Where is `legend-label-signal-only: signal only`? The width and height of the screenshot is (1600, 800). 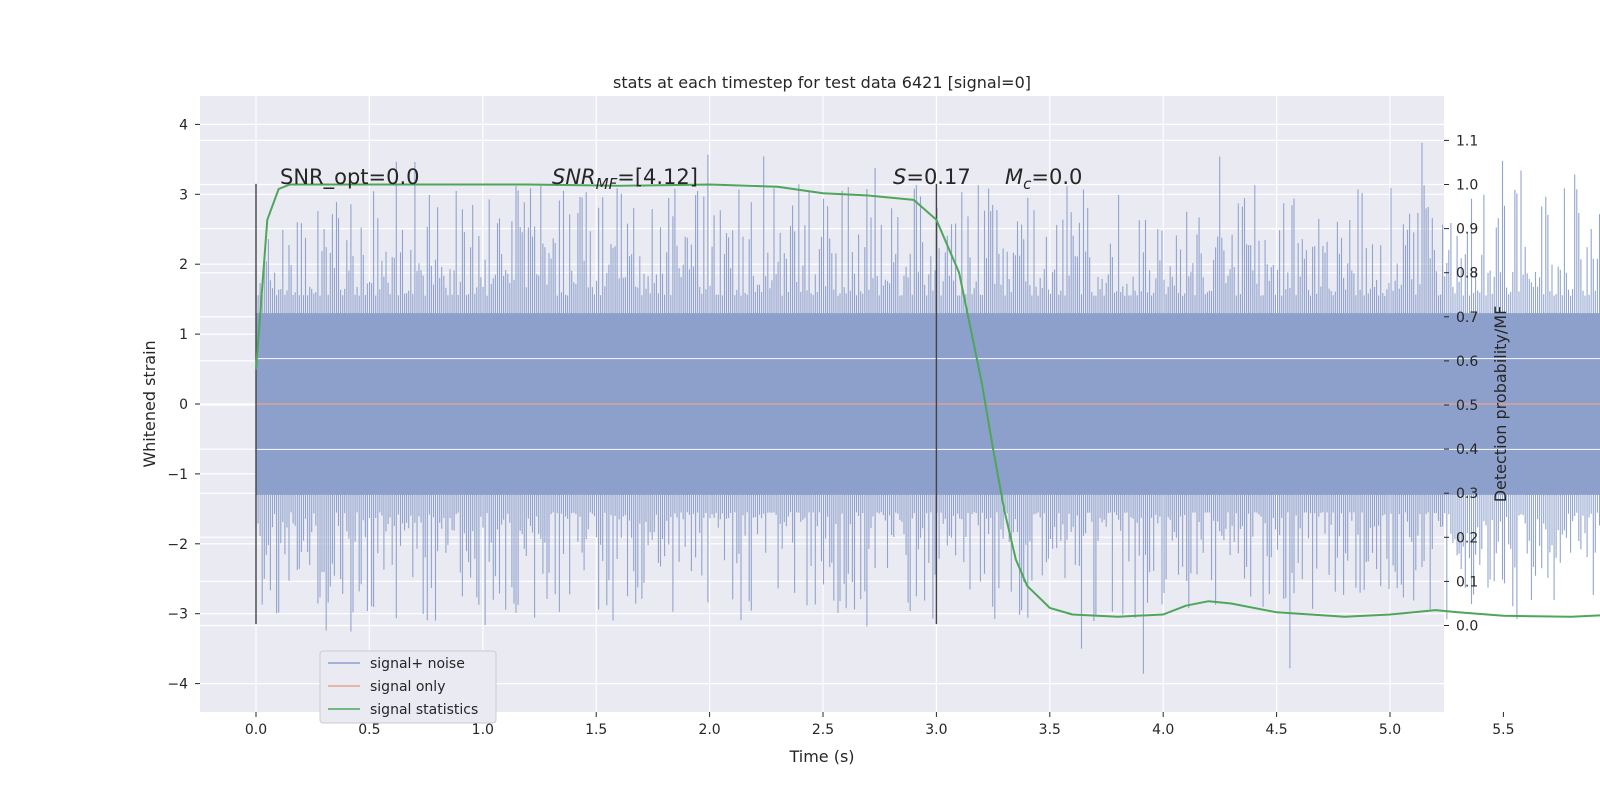
legend-label-signal-only: signal only is located at coordinates (407, 687).